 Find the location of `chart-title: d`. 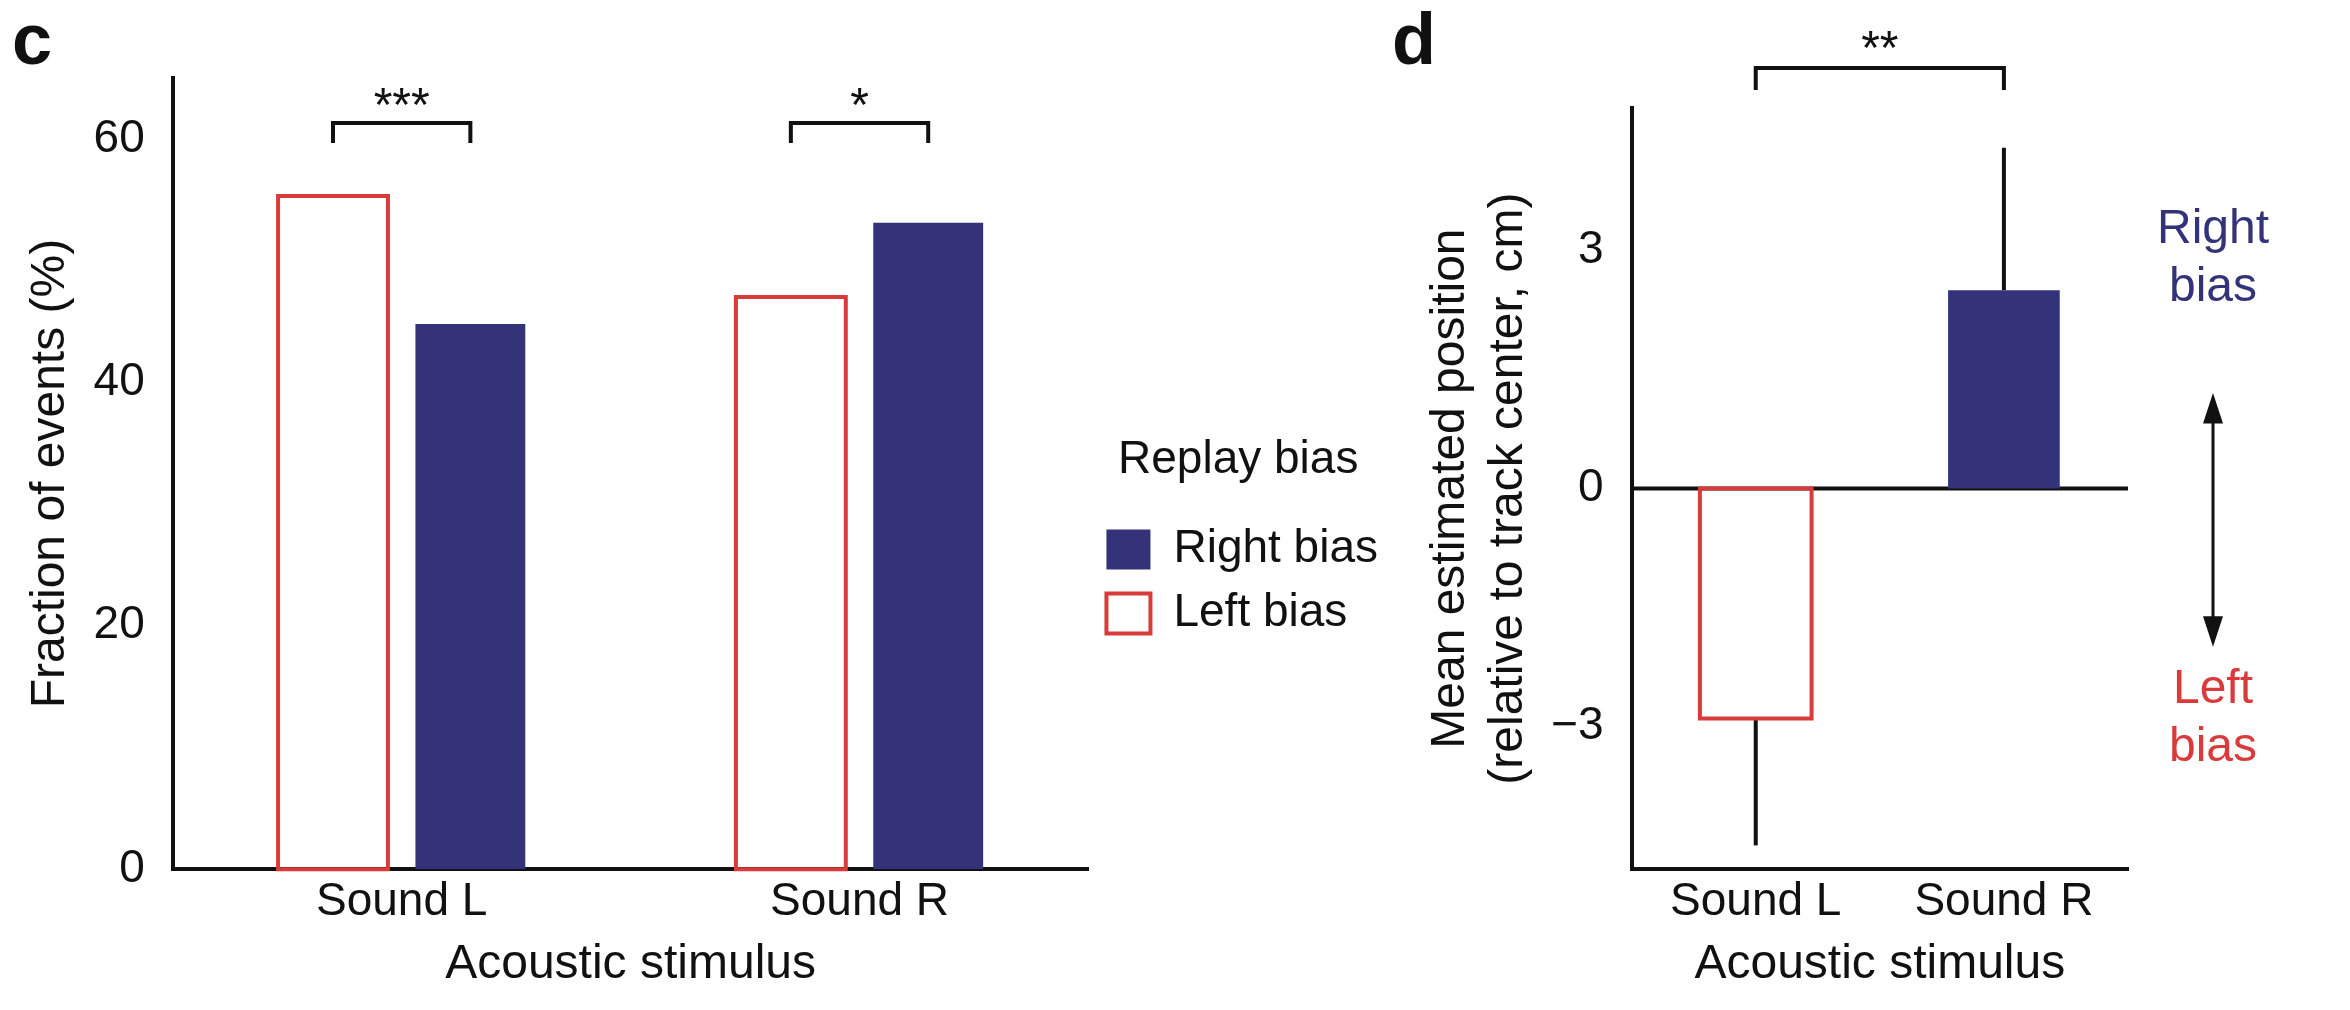

chart-title: d is located at coordinates (1414, 39).